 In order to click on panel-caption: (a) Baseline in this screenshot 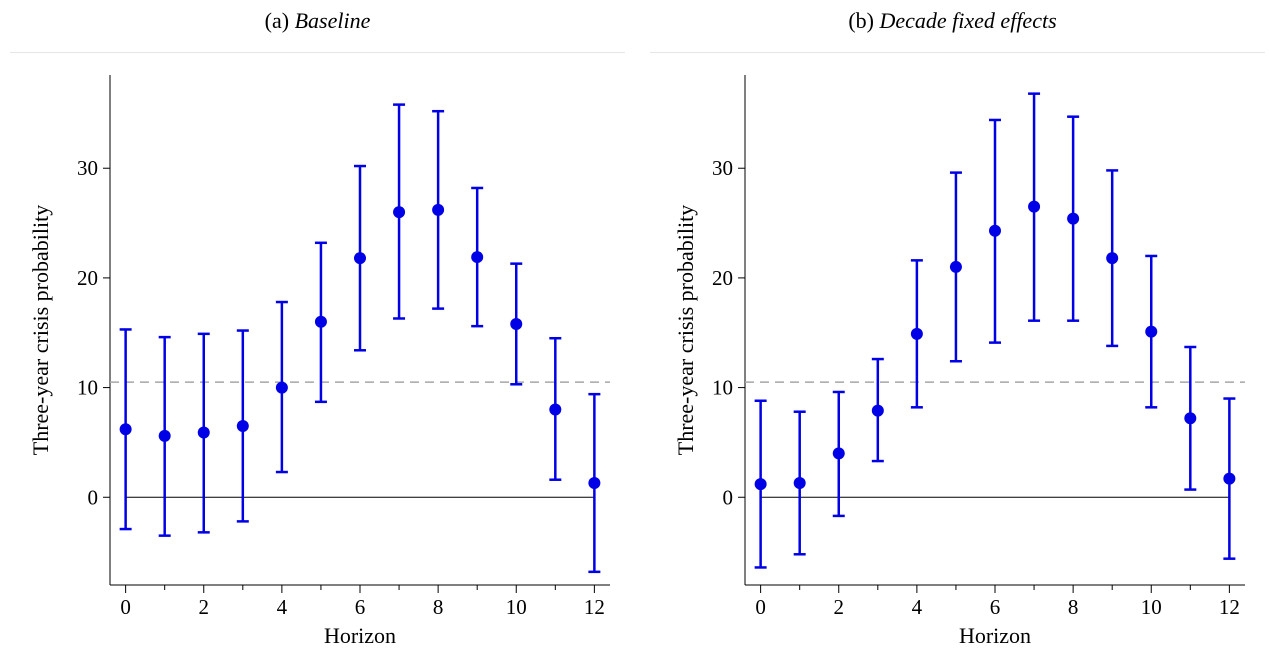, I will do `click(317, 21)`.